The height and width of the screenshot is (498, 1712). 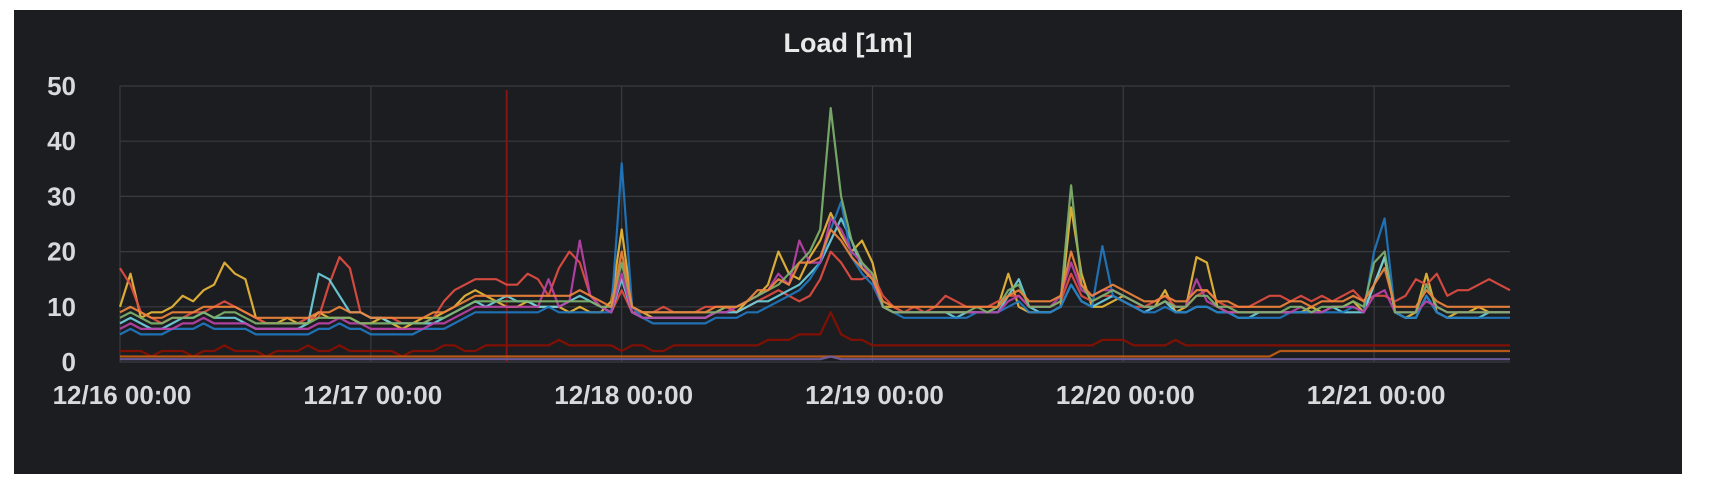 I want to click on x-tick-label: 12/21 00:00, so click(x=1376, y=395).